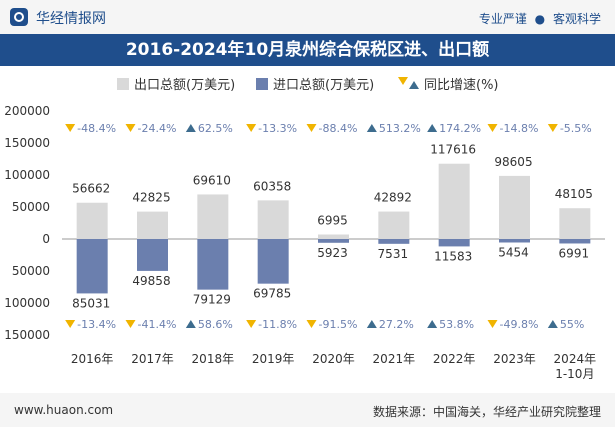  Describe the element at coordinates (212, 180) in the screenshot. I see `export-value-label: 69610` at that location.